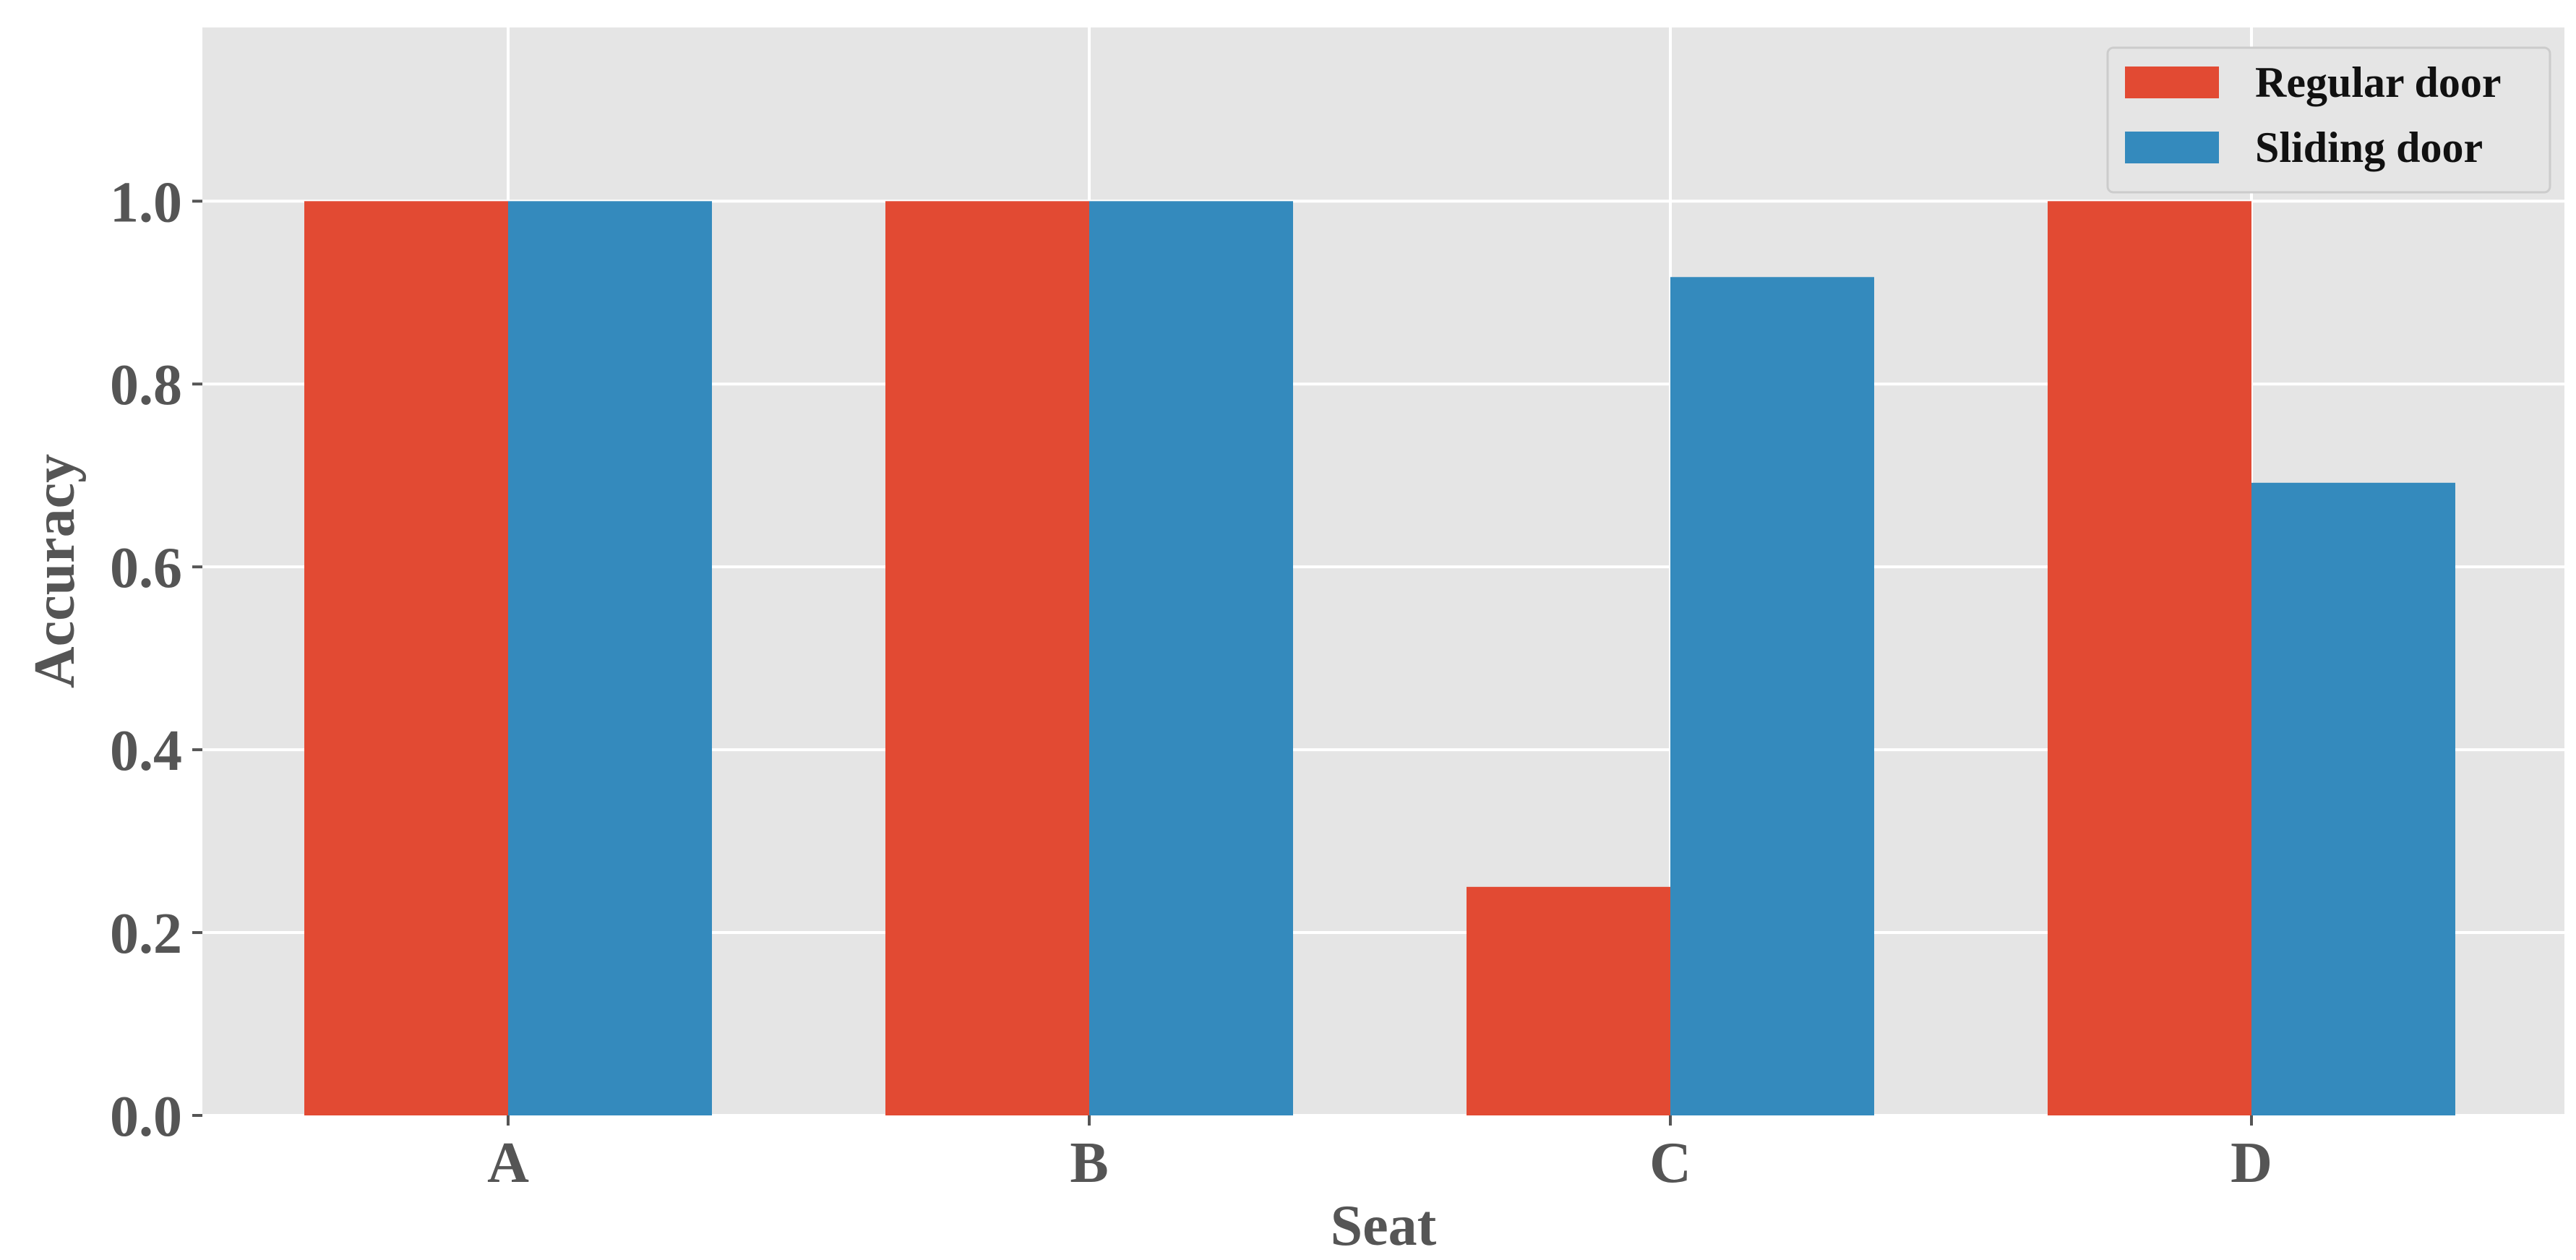 The image size is (2576, 1260). I want to click on y-tick-label: 0.0, so click(146, 1117).